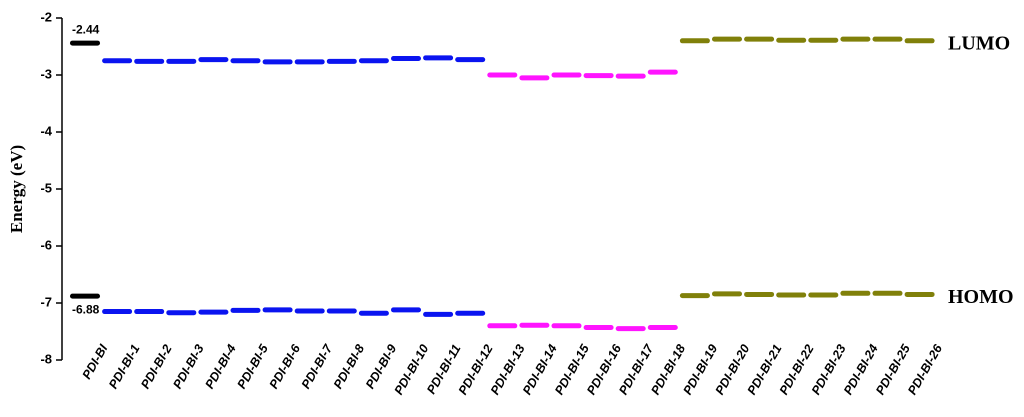 Image resolution: width=1024 pixels, height=417 pixels. Describe the element at coordinates (95, 362) in the screenshot. I see `x-tick-label: PDI-BI` at that location.